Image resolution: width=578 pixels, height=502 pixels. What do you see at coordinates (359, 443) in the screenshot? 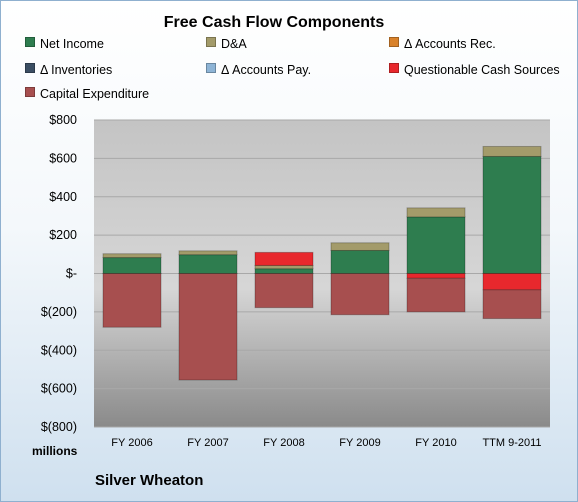
I see `x-tick-label: FY 2009` at bounding box center [359, 443].